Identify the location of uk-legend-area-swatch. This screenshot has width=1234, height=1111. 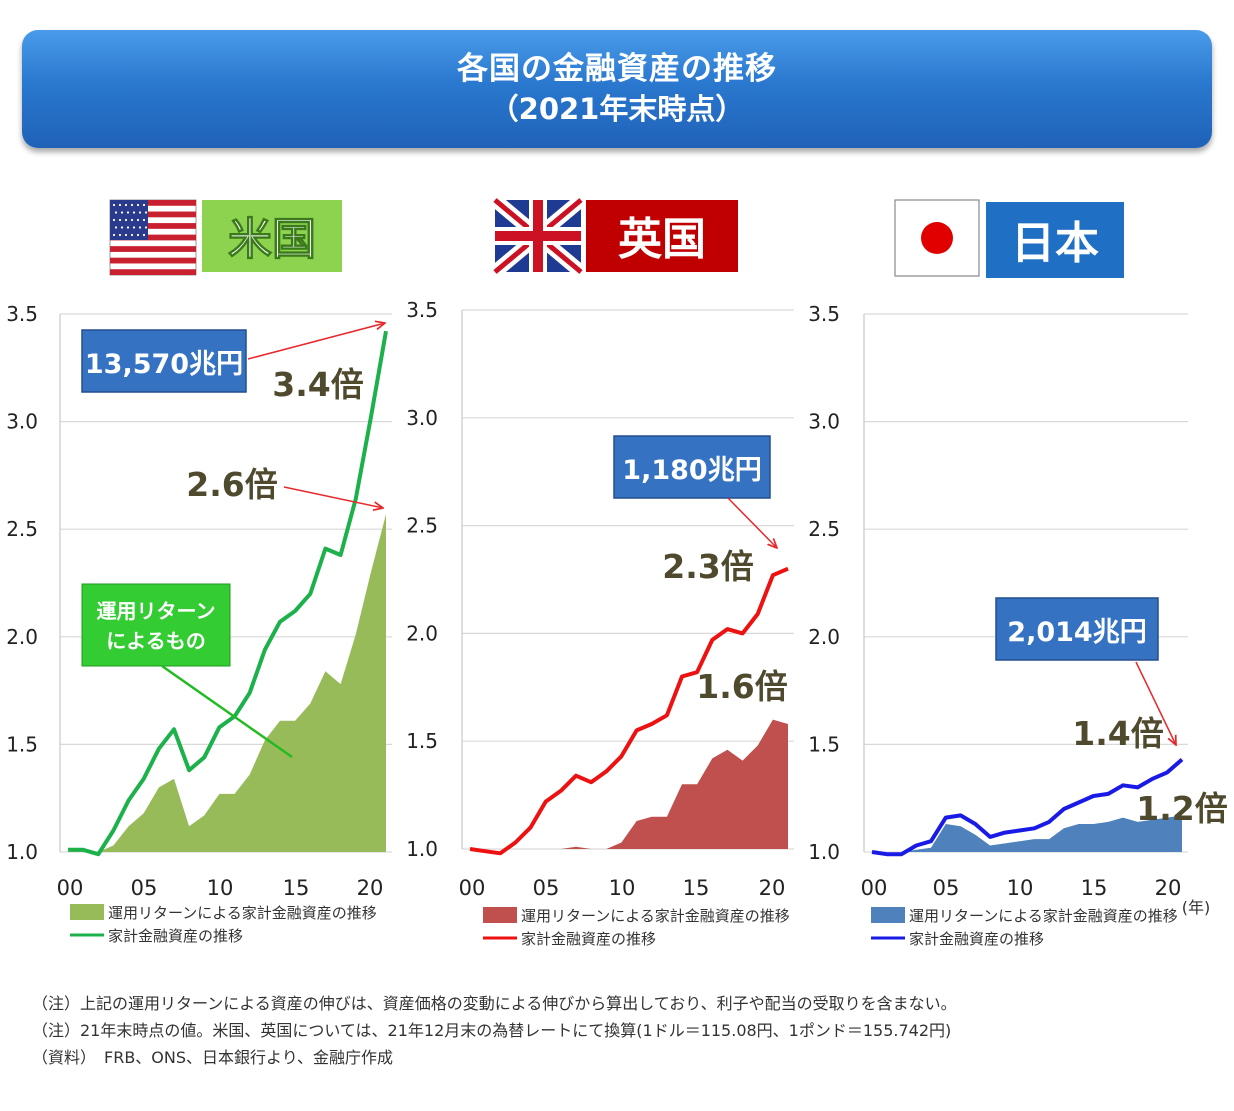
(500, 915).